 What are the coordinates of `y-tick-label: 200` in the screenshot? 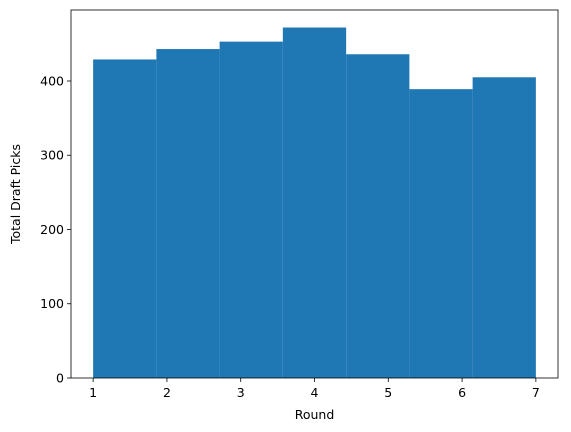 It's located at (52, 229).